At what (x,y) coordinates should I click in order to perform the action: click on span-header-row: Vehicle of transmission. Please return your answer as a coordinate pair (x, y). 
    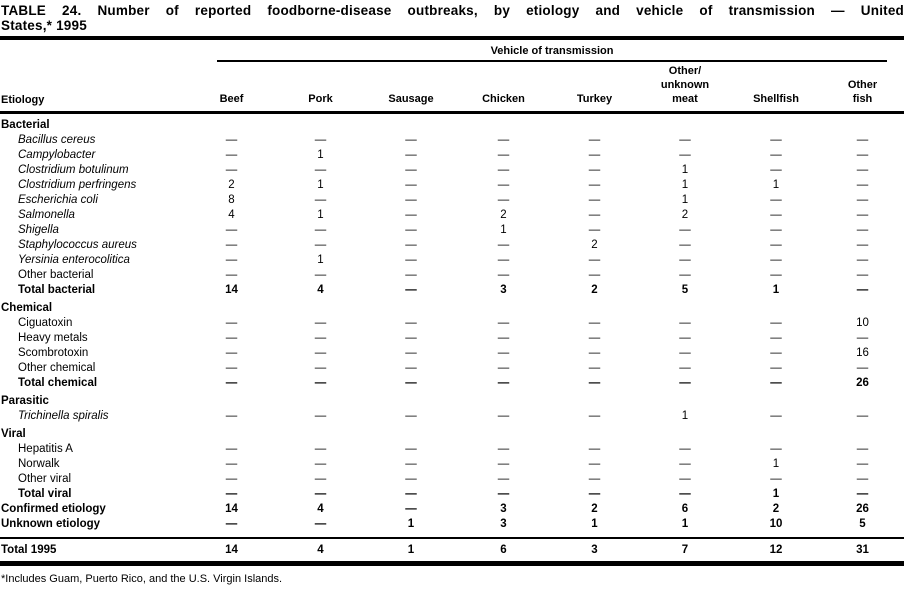
    Looking at the image, I should click on (452, 51).